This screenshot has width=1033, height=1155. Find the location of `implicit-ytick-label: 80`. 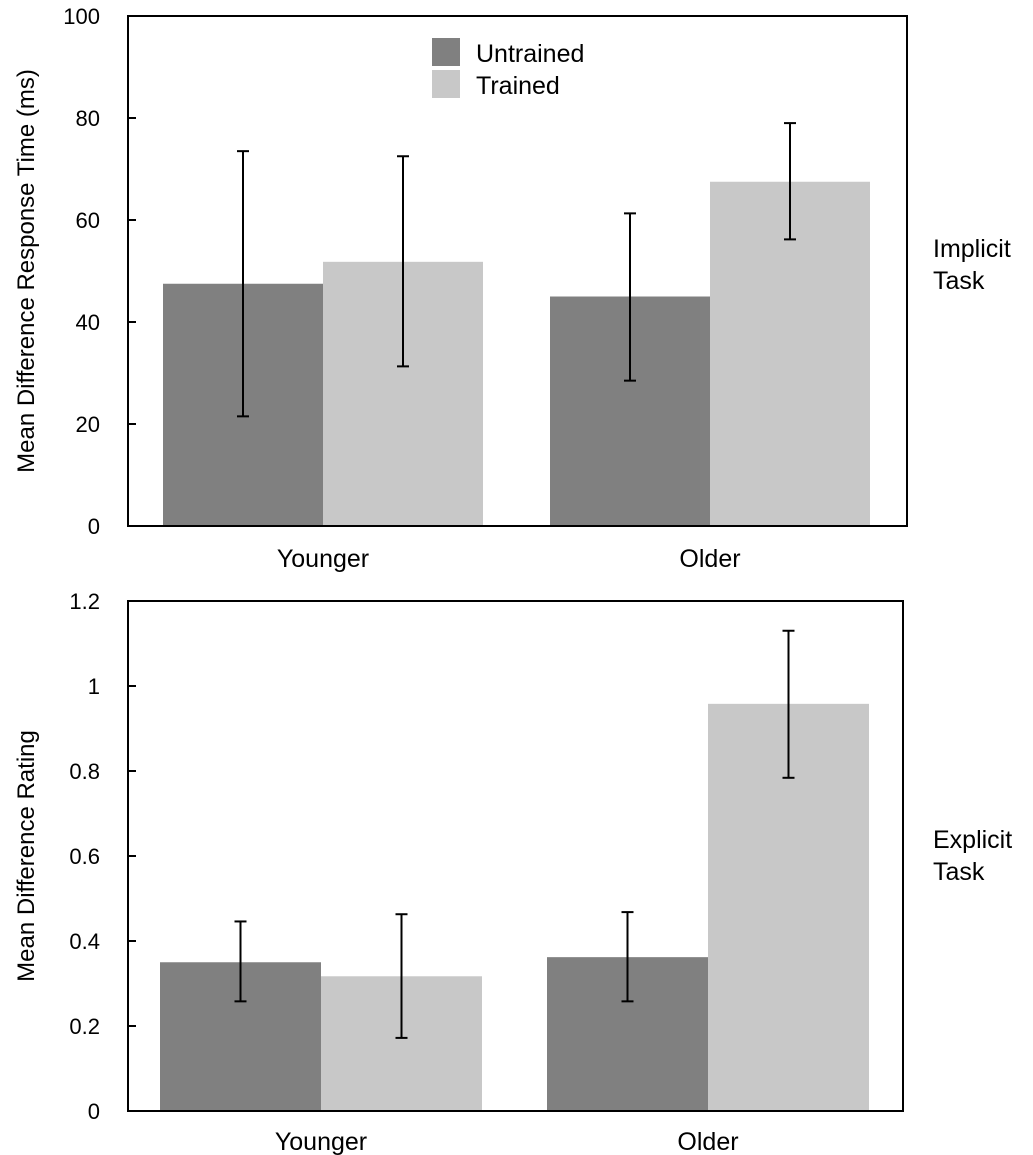

implicit-ytick-label: 80 is located at coordinates (88, 118).